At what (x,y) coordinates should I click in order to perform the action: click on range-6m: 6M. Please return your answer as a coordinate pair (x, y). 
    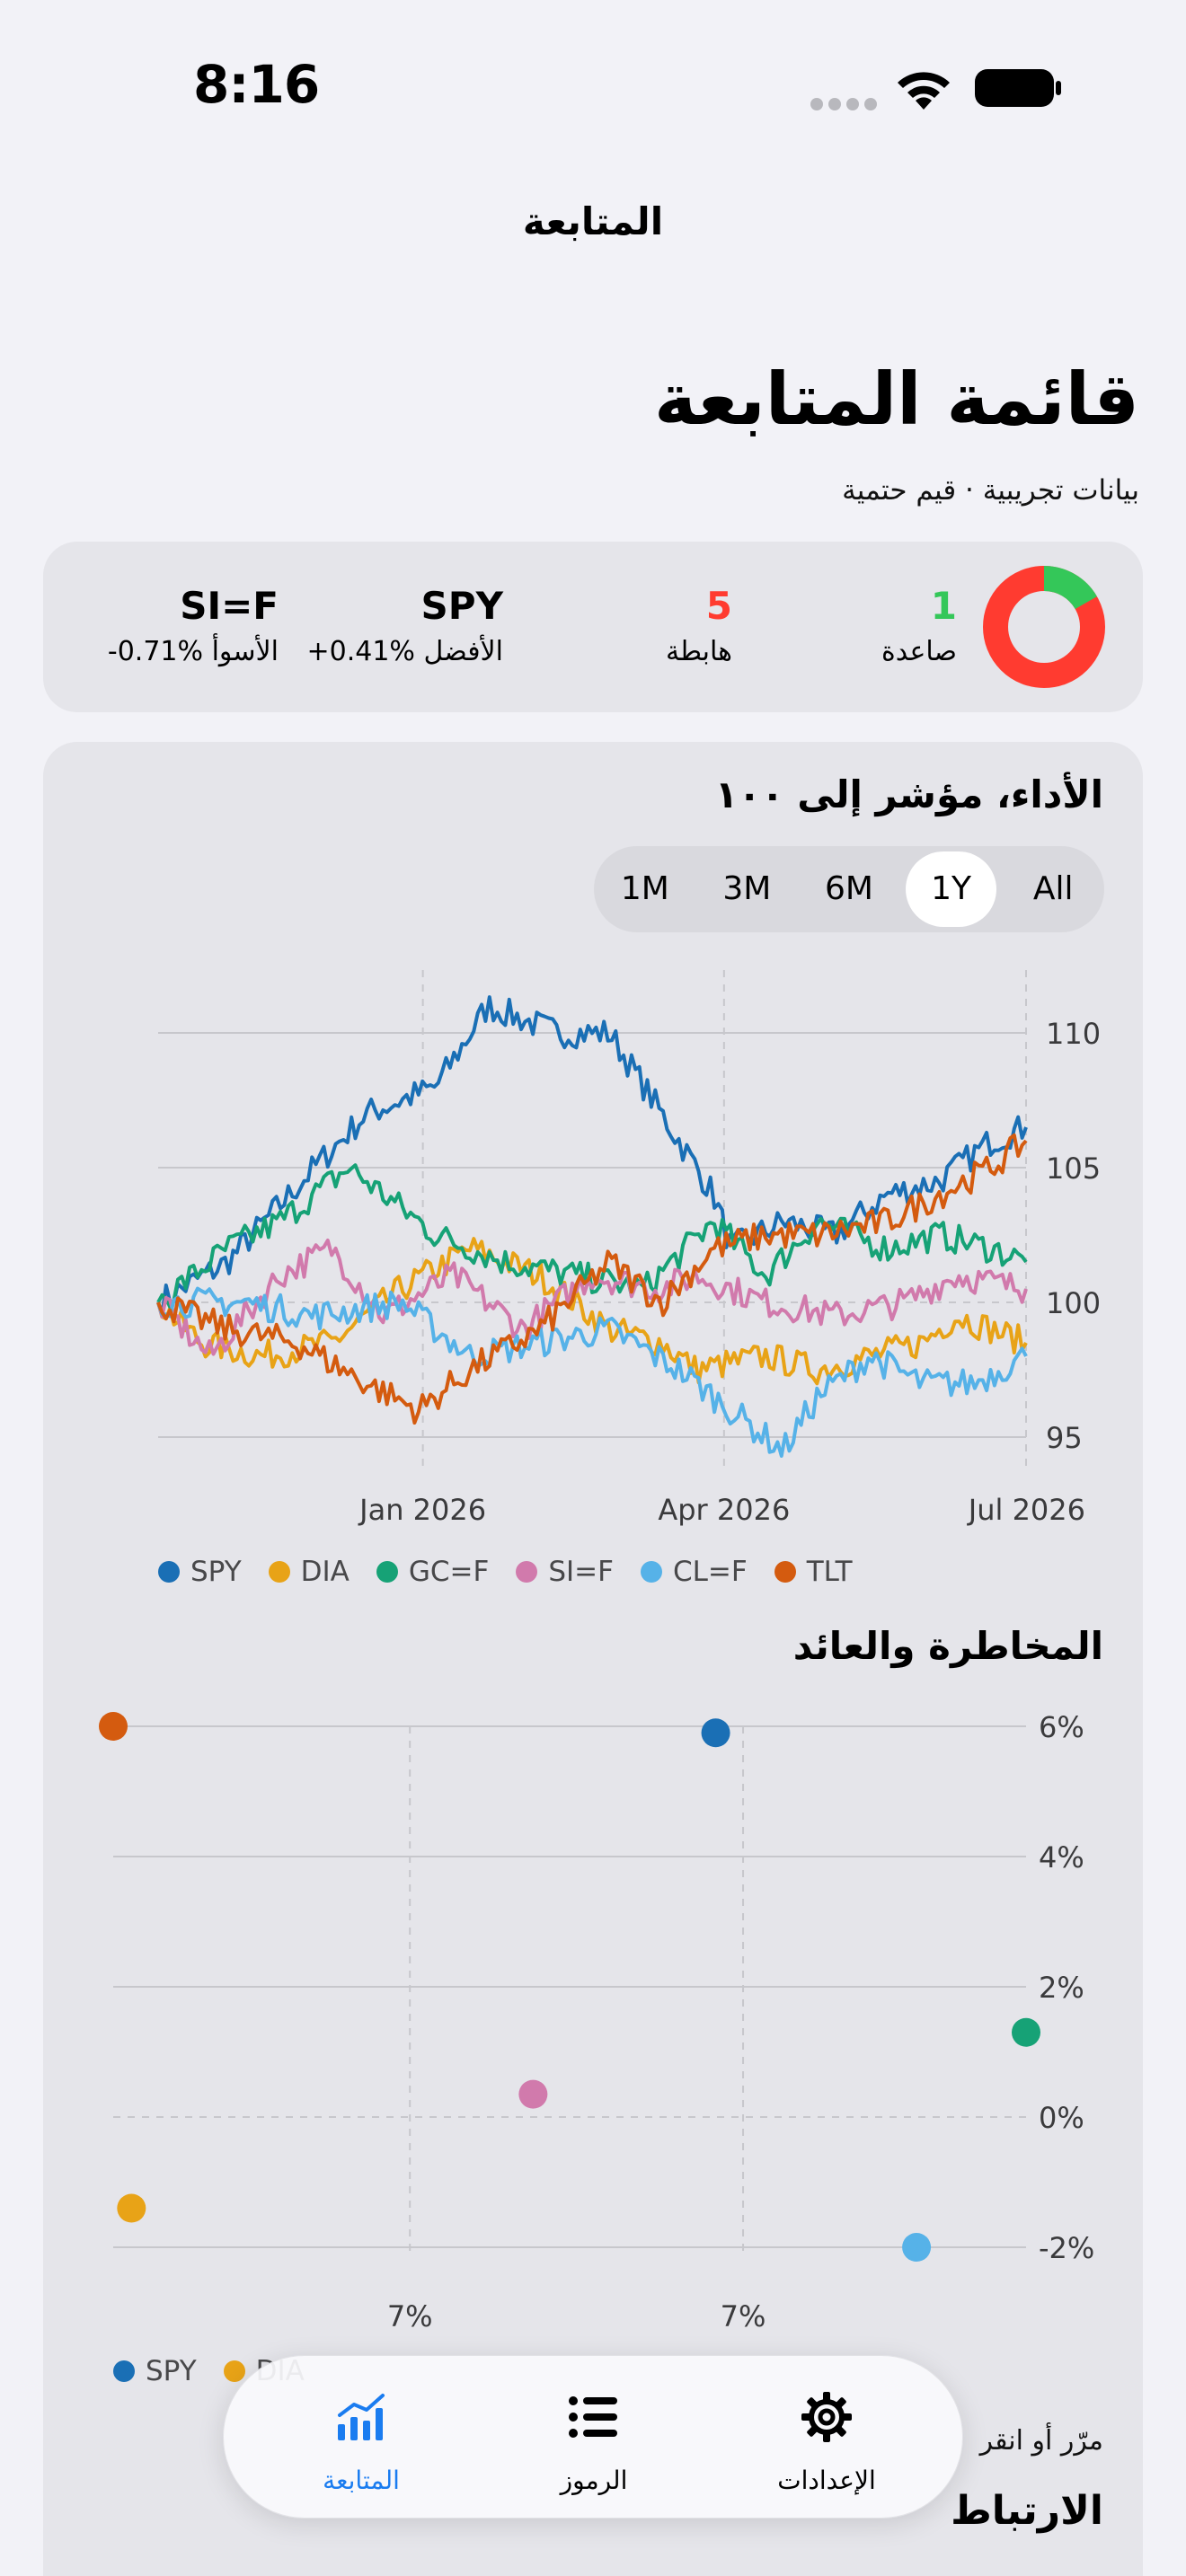
    Looking at the image, I should click on (849, 888).